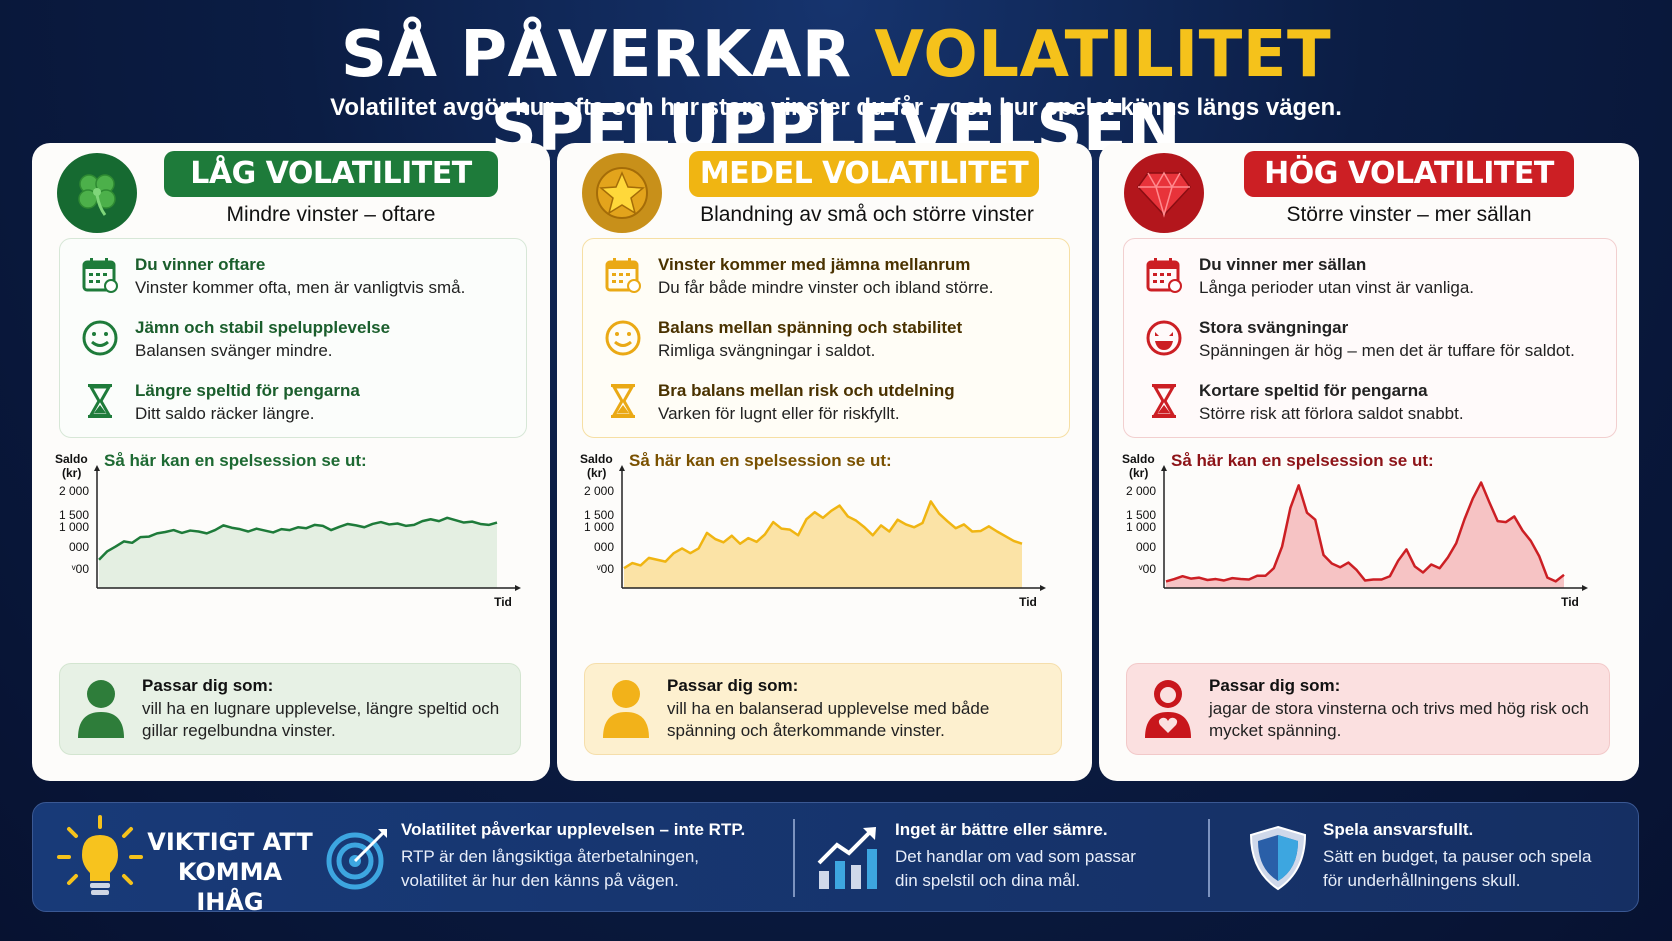 The width and height of the screenshot is (1672, 941). What do you see at coordinates (550, 856) in the screenshot?
I see `footer-item-line: RTP är den långsiktiga återbetalningen,` at bounding box center [550, 856].